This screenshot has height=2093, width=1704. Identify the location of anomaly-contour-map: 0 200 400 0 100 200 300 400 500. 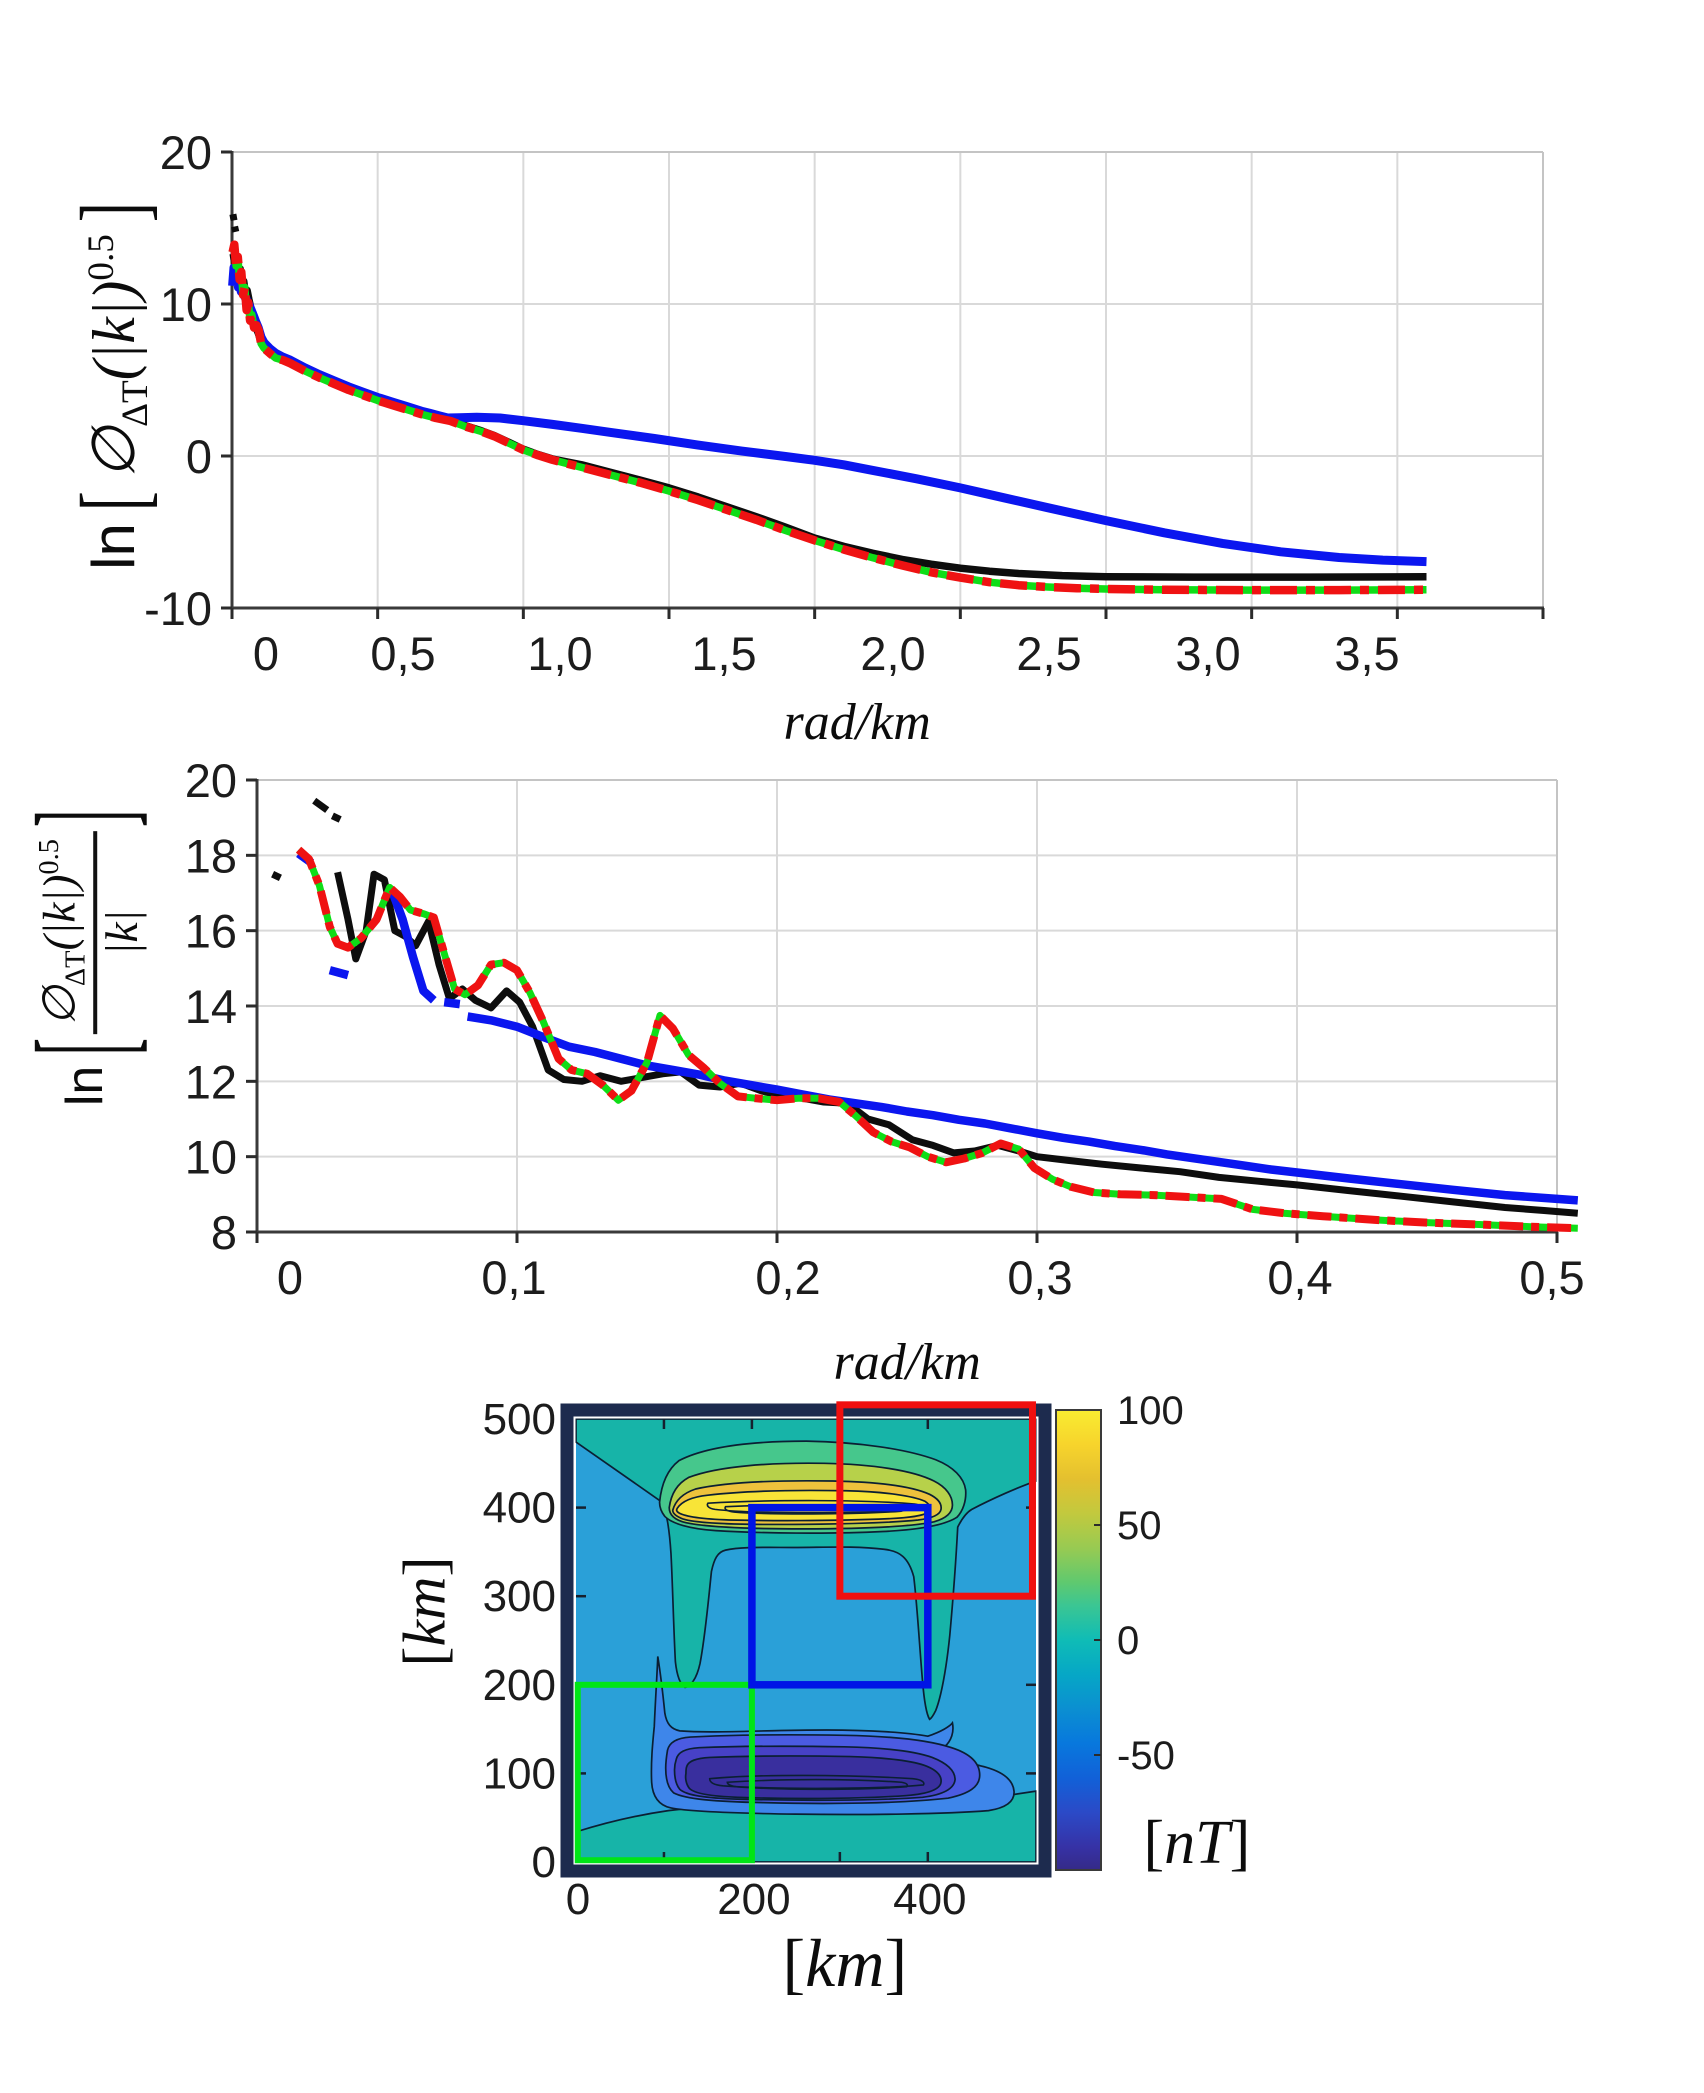
(767, 1659).